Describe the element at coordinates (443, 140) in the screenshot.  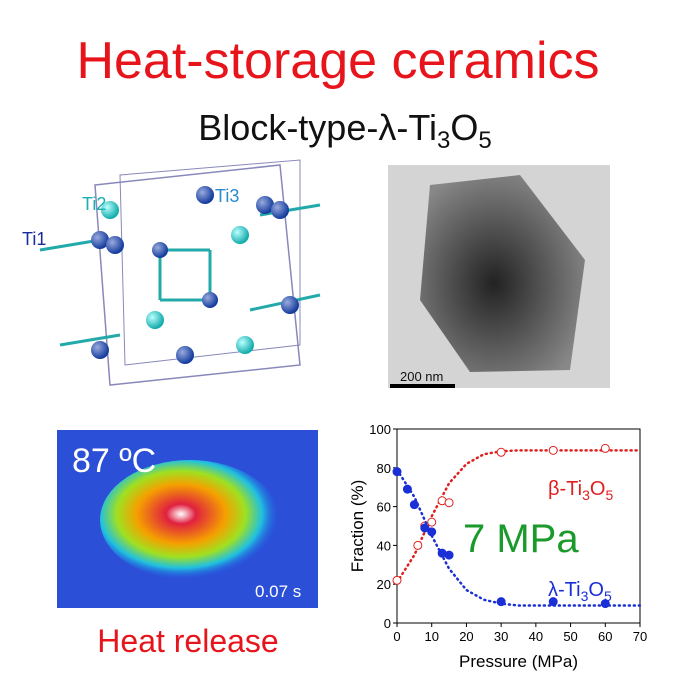
I see `subtitle-sub: 3` at that location.